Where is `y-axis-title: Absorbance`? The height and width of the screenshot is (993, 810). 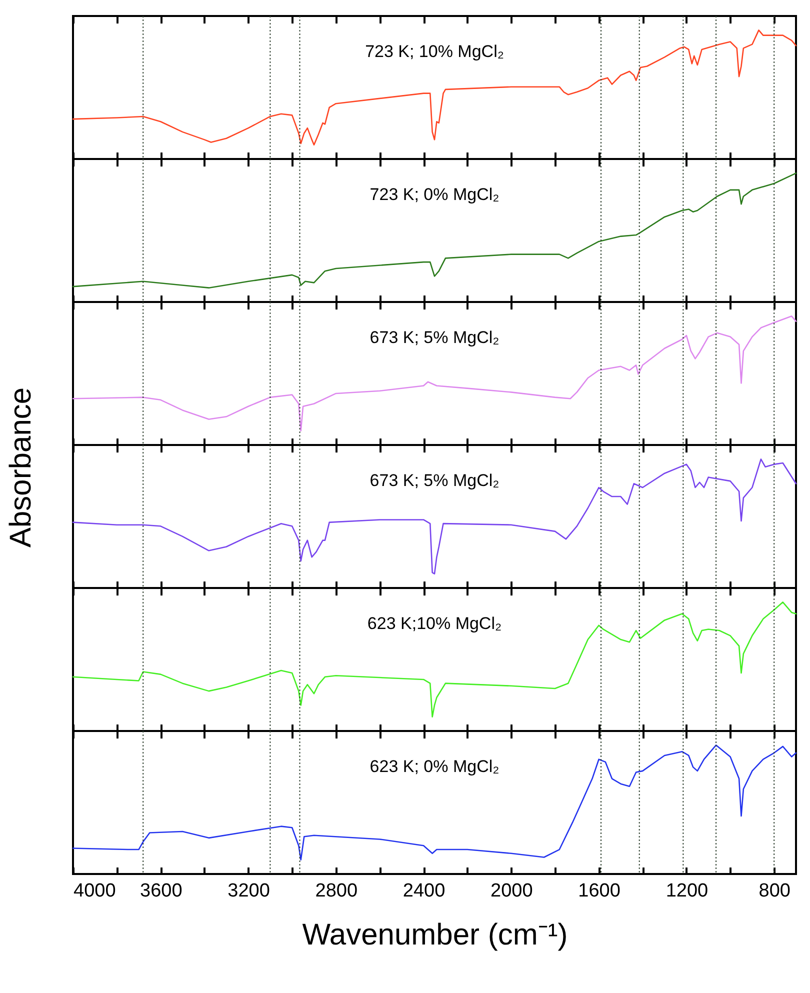 y-axis-title: Absorbance is located at coordinates (21, 467).